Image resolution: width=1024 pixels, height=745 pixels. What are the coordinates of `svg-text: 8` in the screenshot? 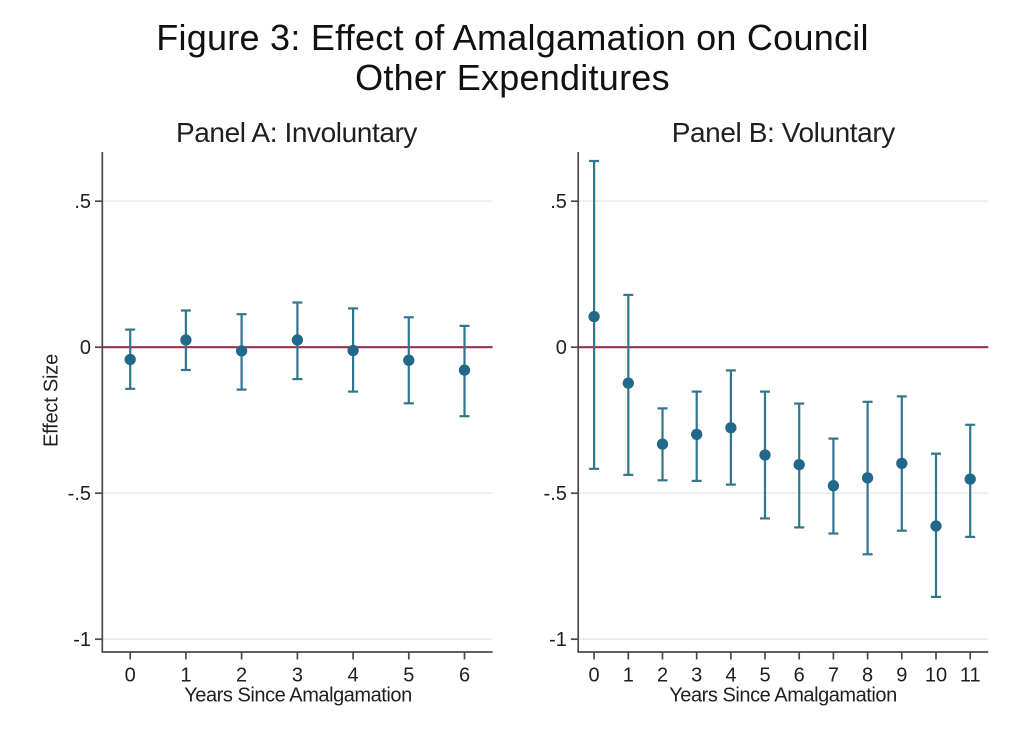 It's located at (867, 676).